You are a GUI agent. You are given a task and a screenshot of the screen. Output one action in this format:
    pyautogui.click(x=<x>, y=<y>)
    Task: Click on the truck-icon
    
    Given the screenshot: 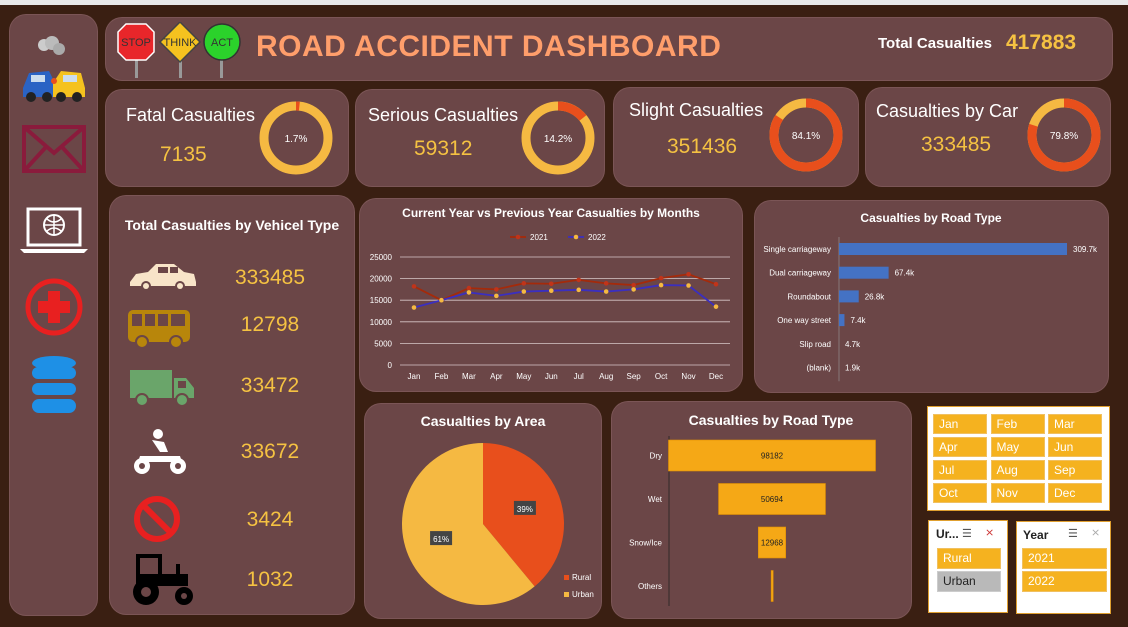 What is the action you would take?
    pyautogui.click(x=162, y=388)
    